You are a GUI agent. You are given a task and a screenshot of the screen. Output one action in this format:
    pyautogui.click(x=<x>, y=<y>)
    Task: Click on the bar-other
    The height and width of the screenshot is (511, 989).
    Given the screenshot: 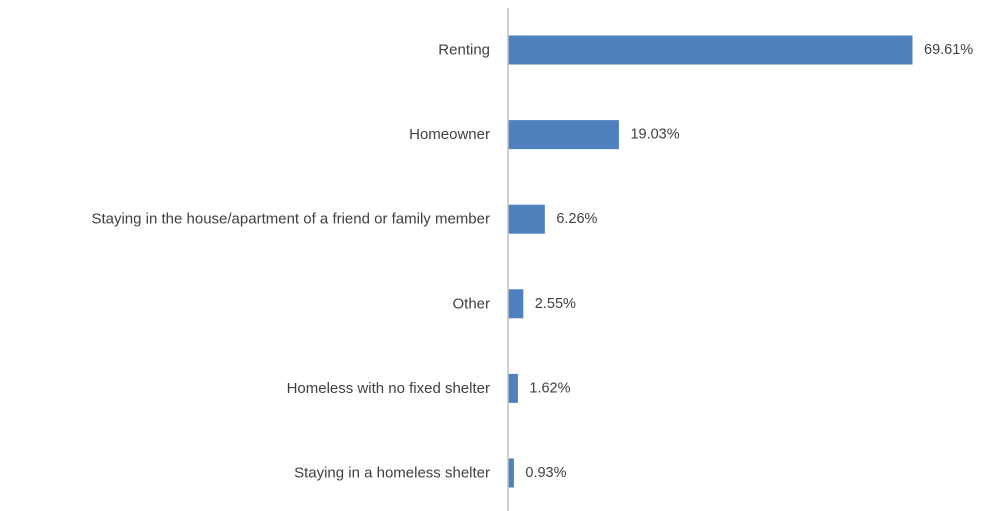 What is the action you would take?
    pyautogui.click(x=516, y=304)
    